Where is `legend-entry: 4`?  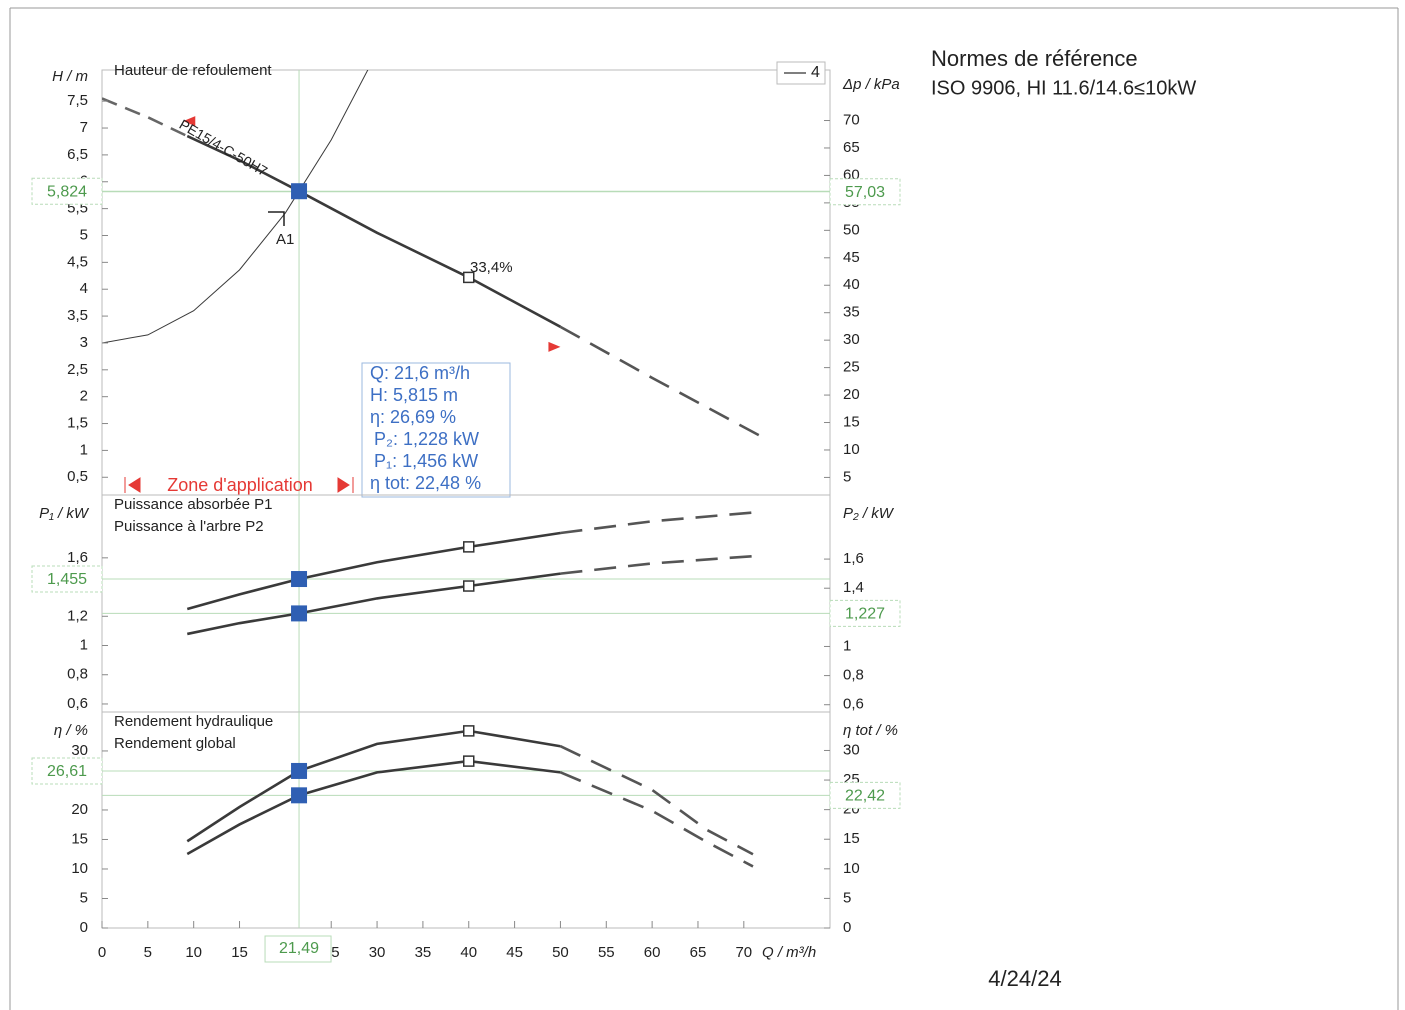
legend-entry: 4 is located at coordinates (815, 72).